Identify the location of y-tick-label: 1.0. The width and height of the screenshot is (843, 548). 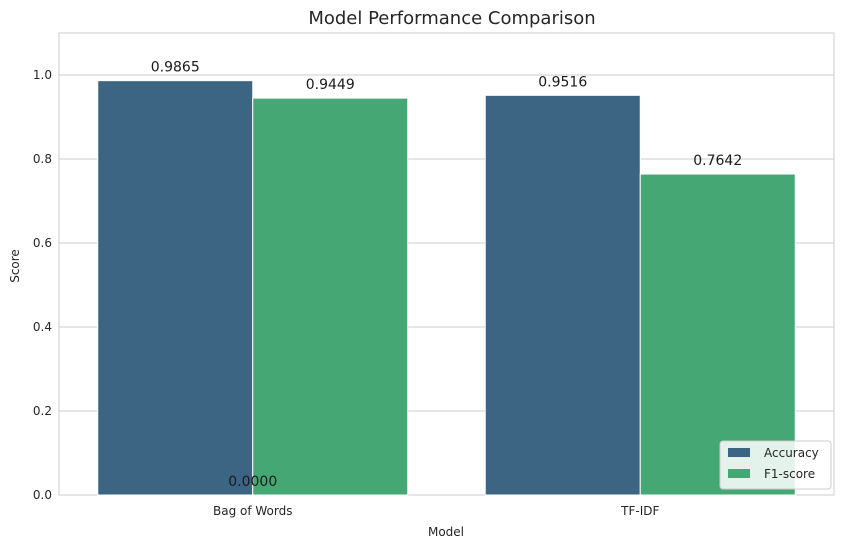
(42, 75).